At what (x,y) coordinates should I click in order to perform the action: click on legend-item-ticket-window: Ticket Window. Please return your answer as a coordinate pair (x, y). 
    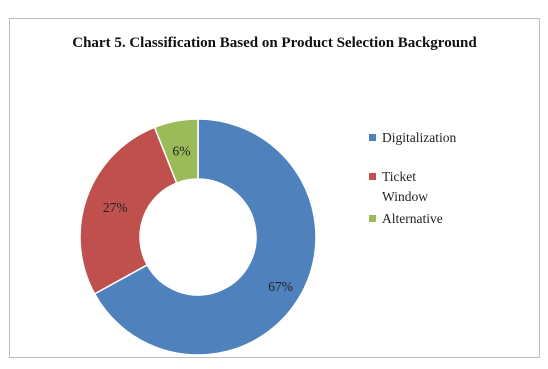
    Looking at the image, I should click on (434, 187).